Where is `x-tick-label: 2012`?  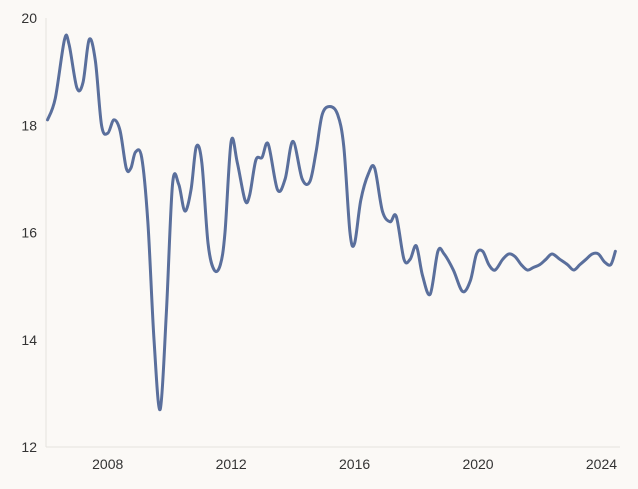 x-tick-label: 2012 is located at coordinates (231, 464).